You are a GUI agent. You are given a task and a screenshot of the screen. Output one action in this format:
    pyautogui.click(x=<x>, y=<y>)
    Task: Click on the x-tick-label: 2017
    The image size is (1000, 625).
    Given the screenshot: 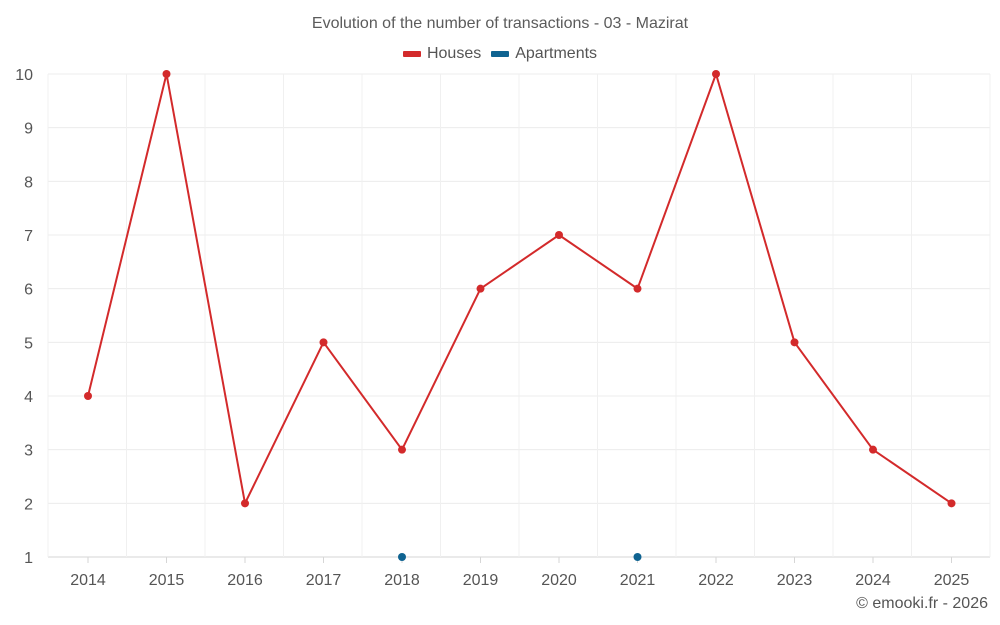 What is the action you would take?
    pyautogui.click(x=324, y=580)
    